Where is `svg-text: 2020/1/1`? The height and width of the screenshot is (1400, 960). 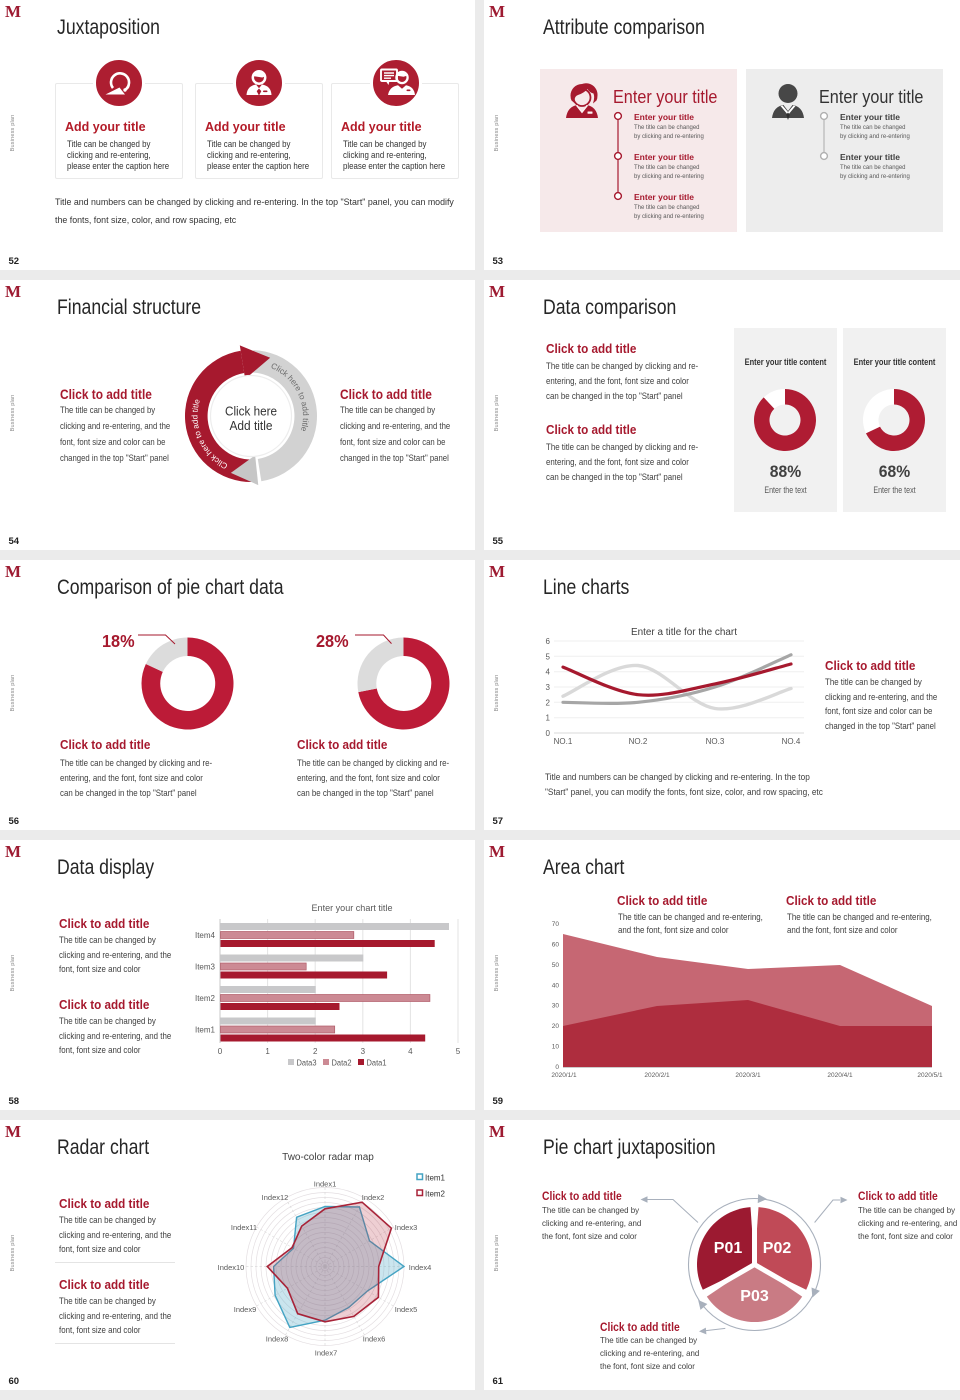 svg-text: 2020/1/1 is located at coordinates (564, 1075).